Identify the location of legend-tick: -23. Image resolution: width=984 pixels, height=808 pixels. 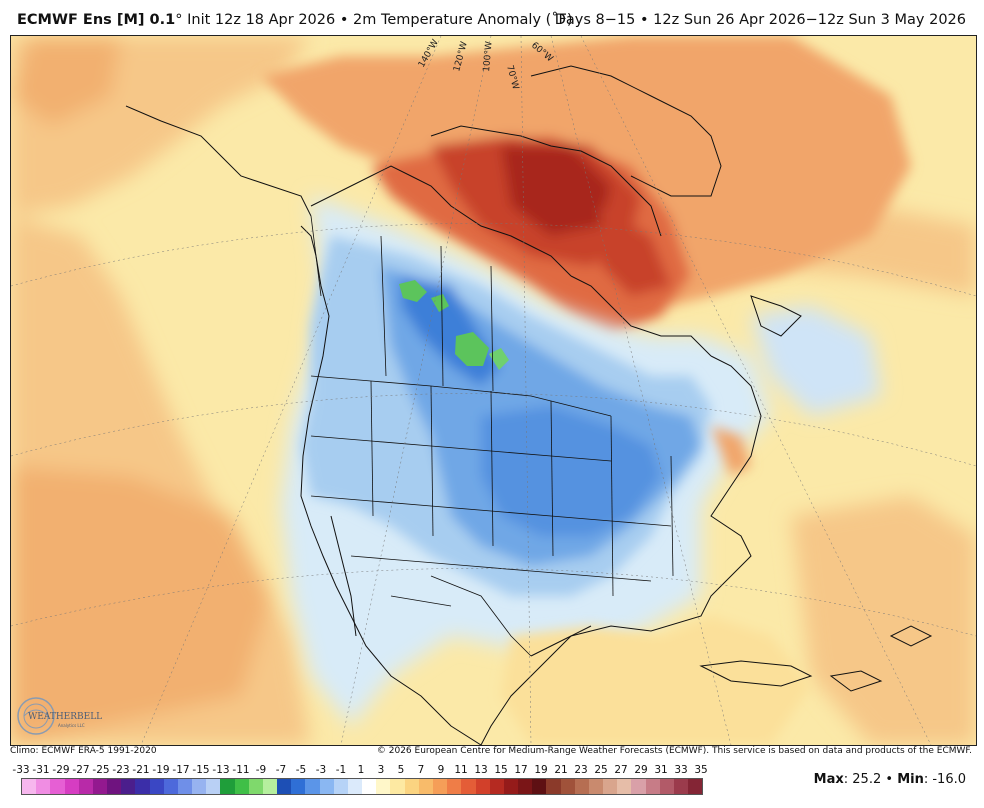
(121, 770).